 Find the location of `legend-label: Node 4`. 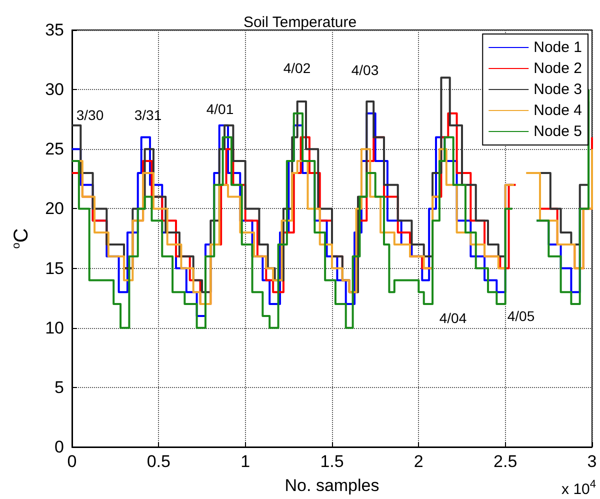

legend-label: Node 4 is located at coordinates (558, 110).